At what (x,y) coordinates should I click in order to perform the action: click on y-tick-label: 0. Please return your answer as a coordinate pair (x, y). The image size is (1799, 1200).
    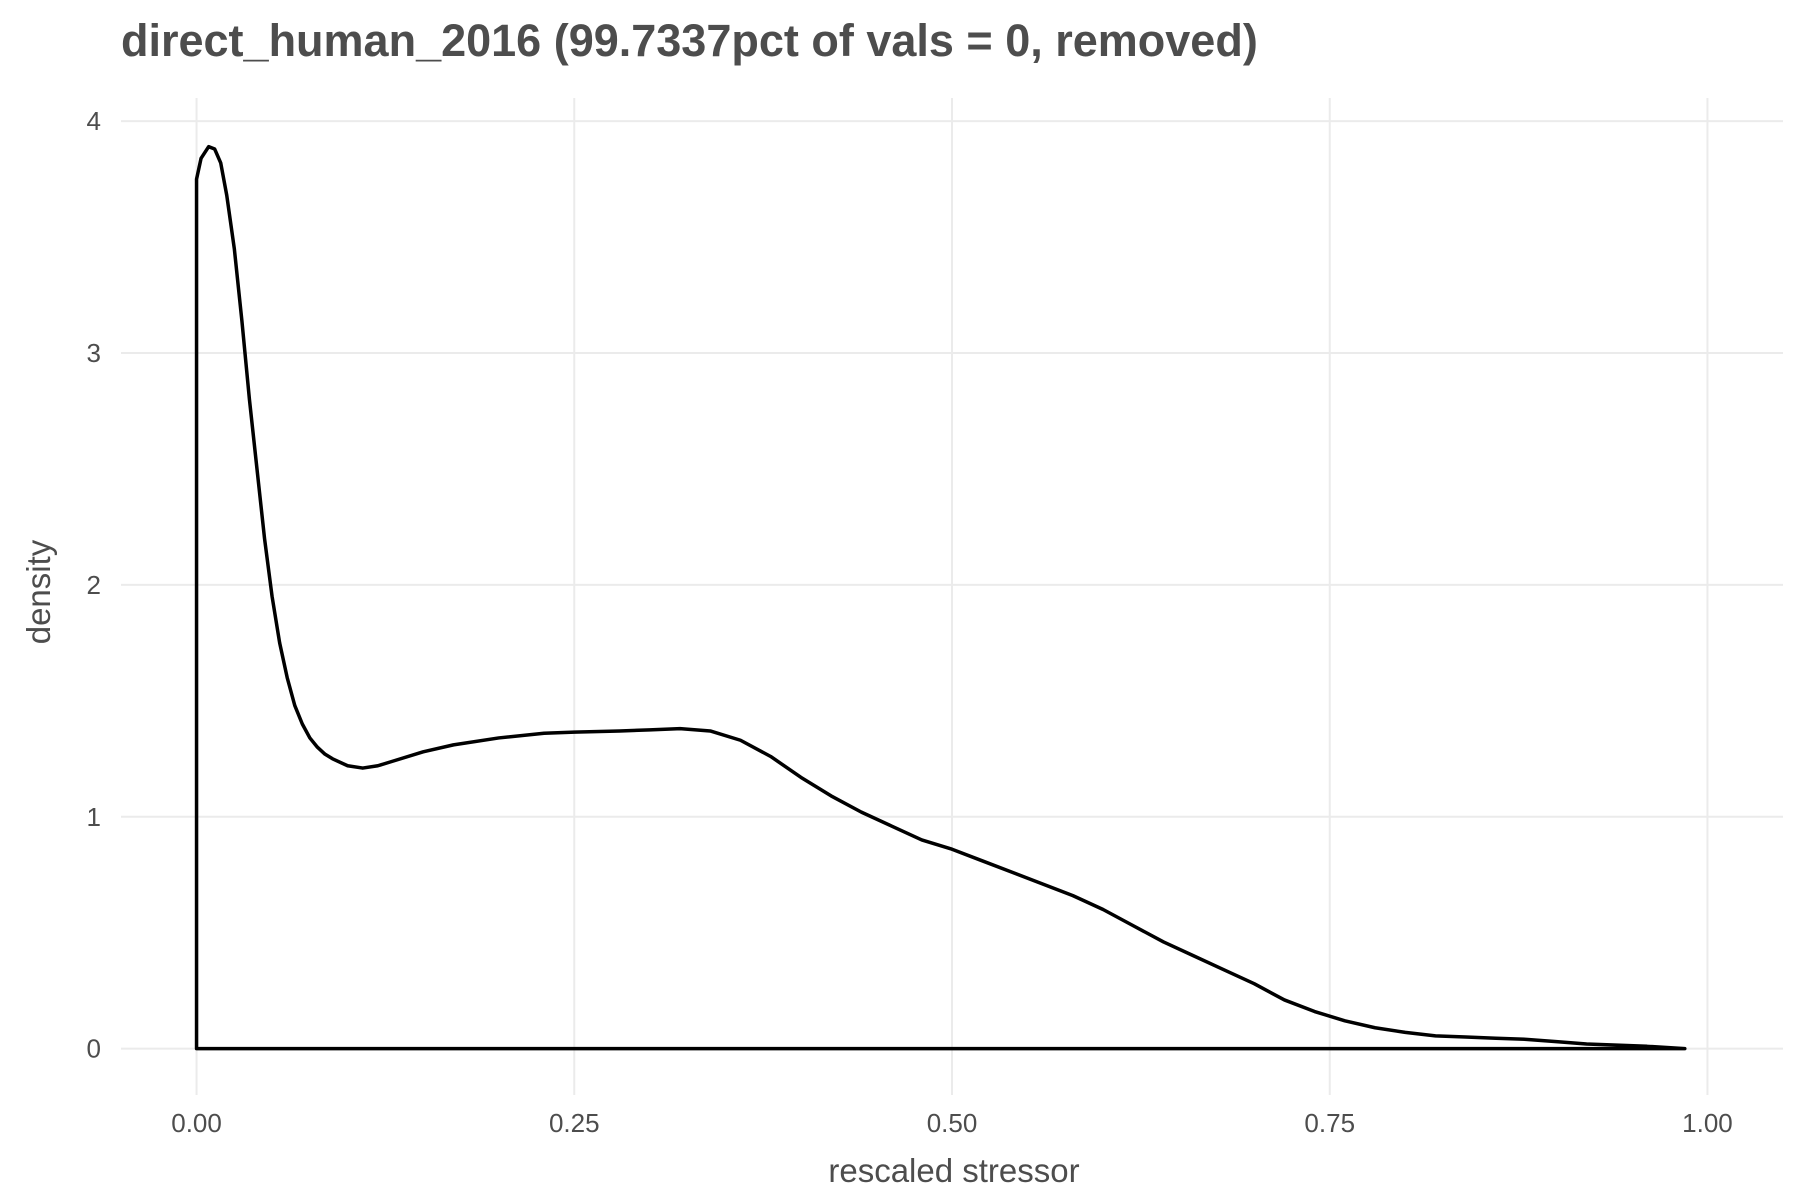
    Looking at the image, I should click on (94, 1049).